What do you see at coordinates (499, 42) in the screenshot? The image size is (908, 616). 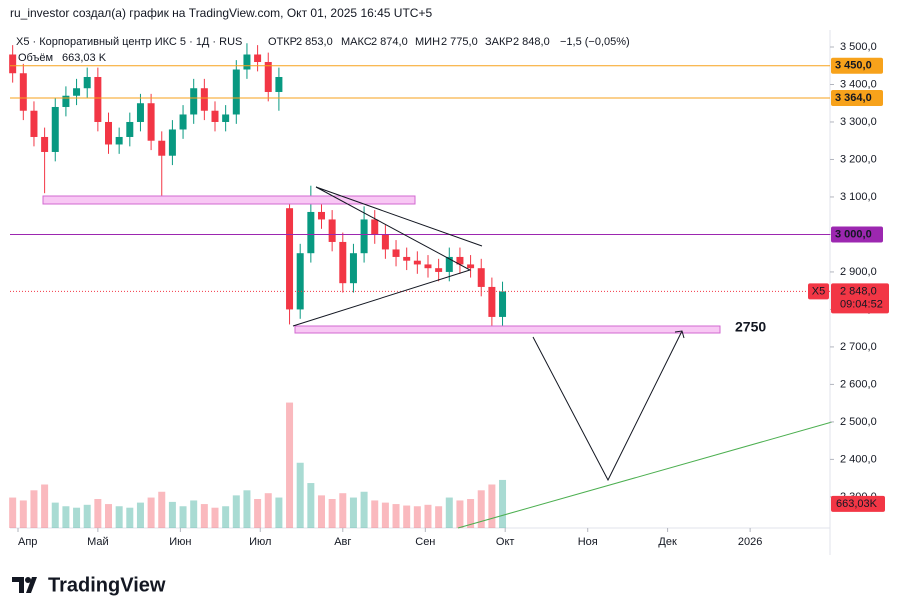 I see `legend-label: ЗАКР` at bounding box center [499, 42].